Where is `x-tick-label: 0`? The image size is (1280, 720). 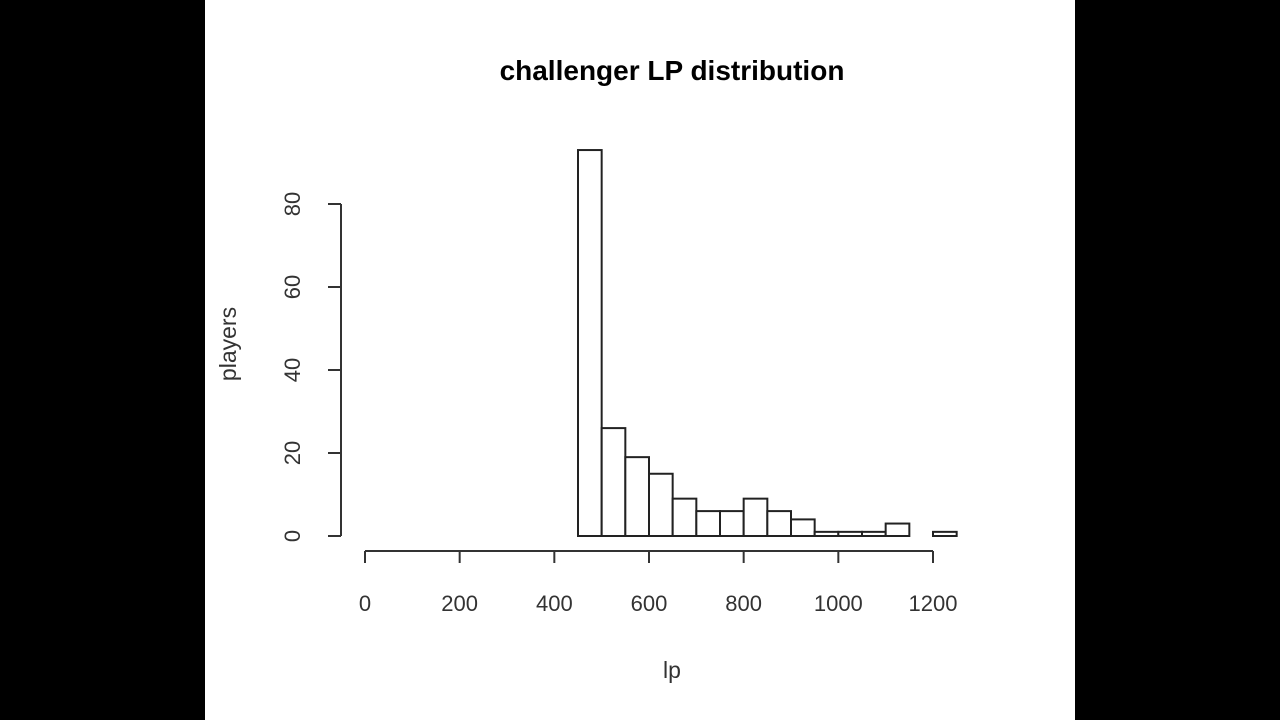 x-tick-label: 0 is located at coordinates (365, 603).